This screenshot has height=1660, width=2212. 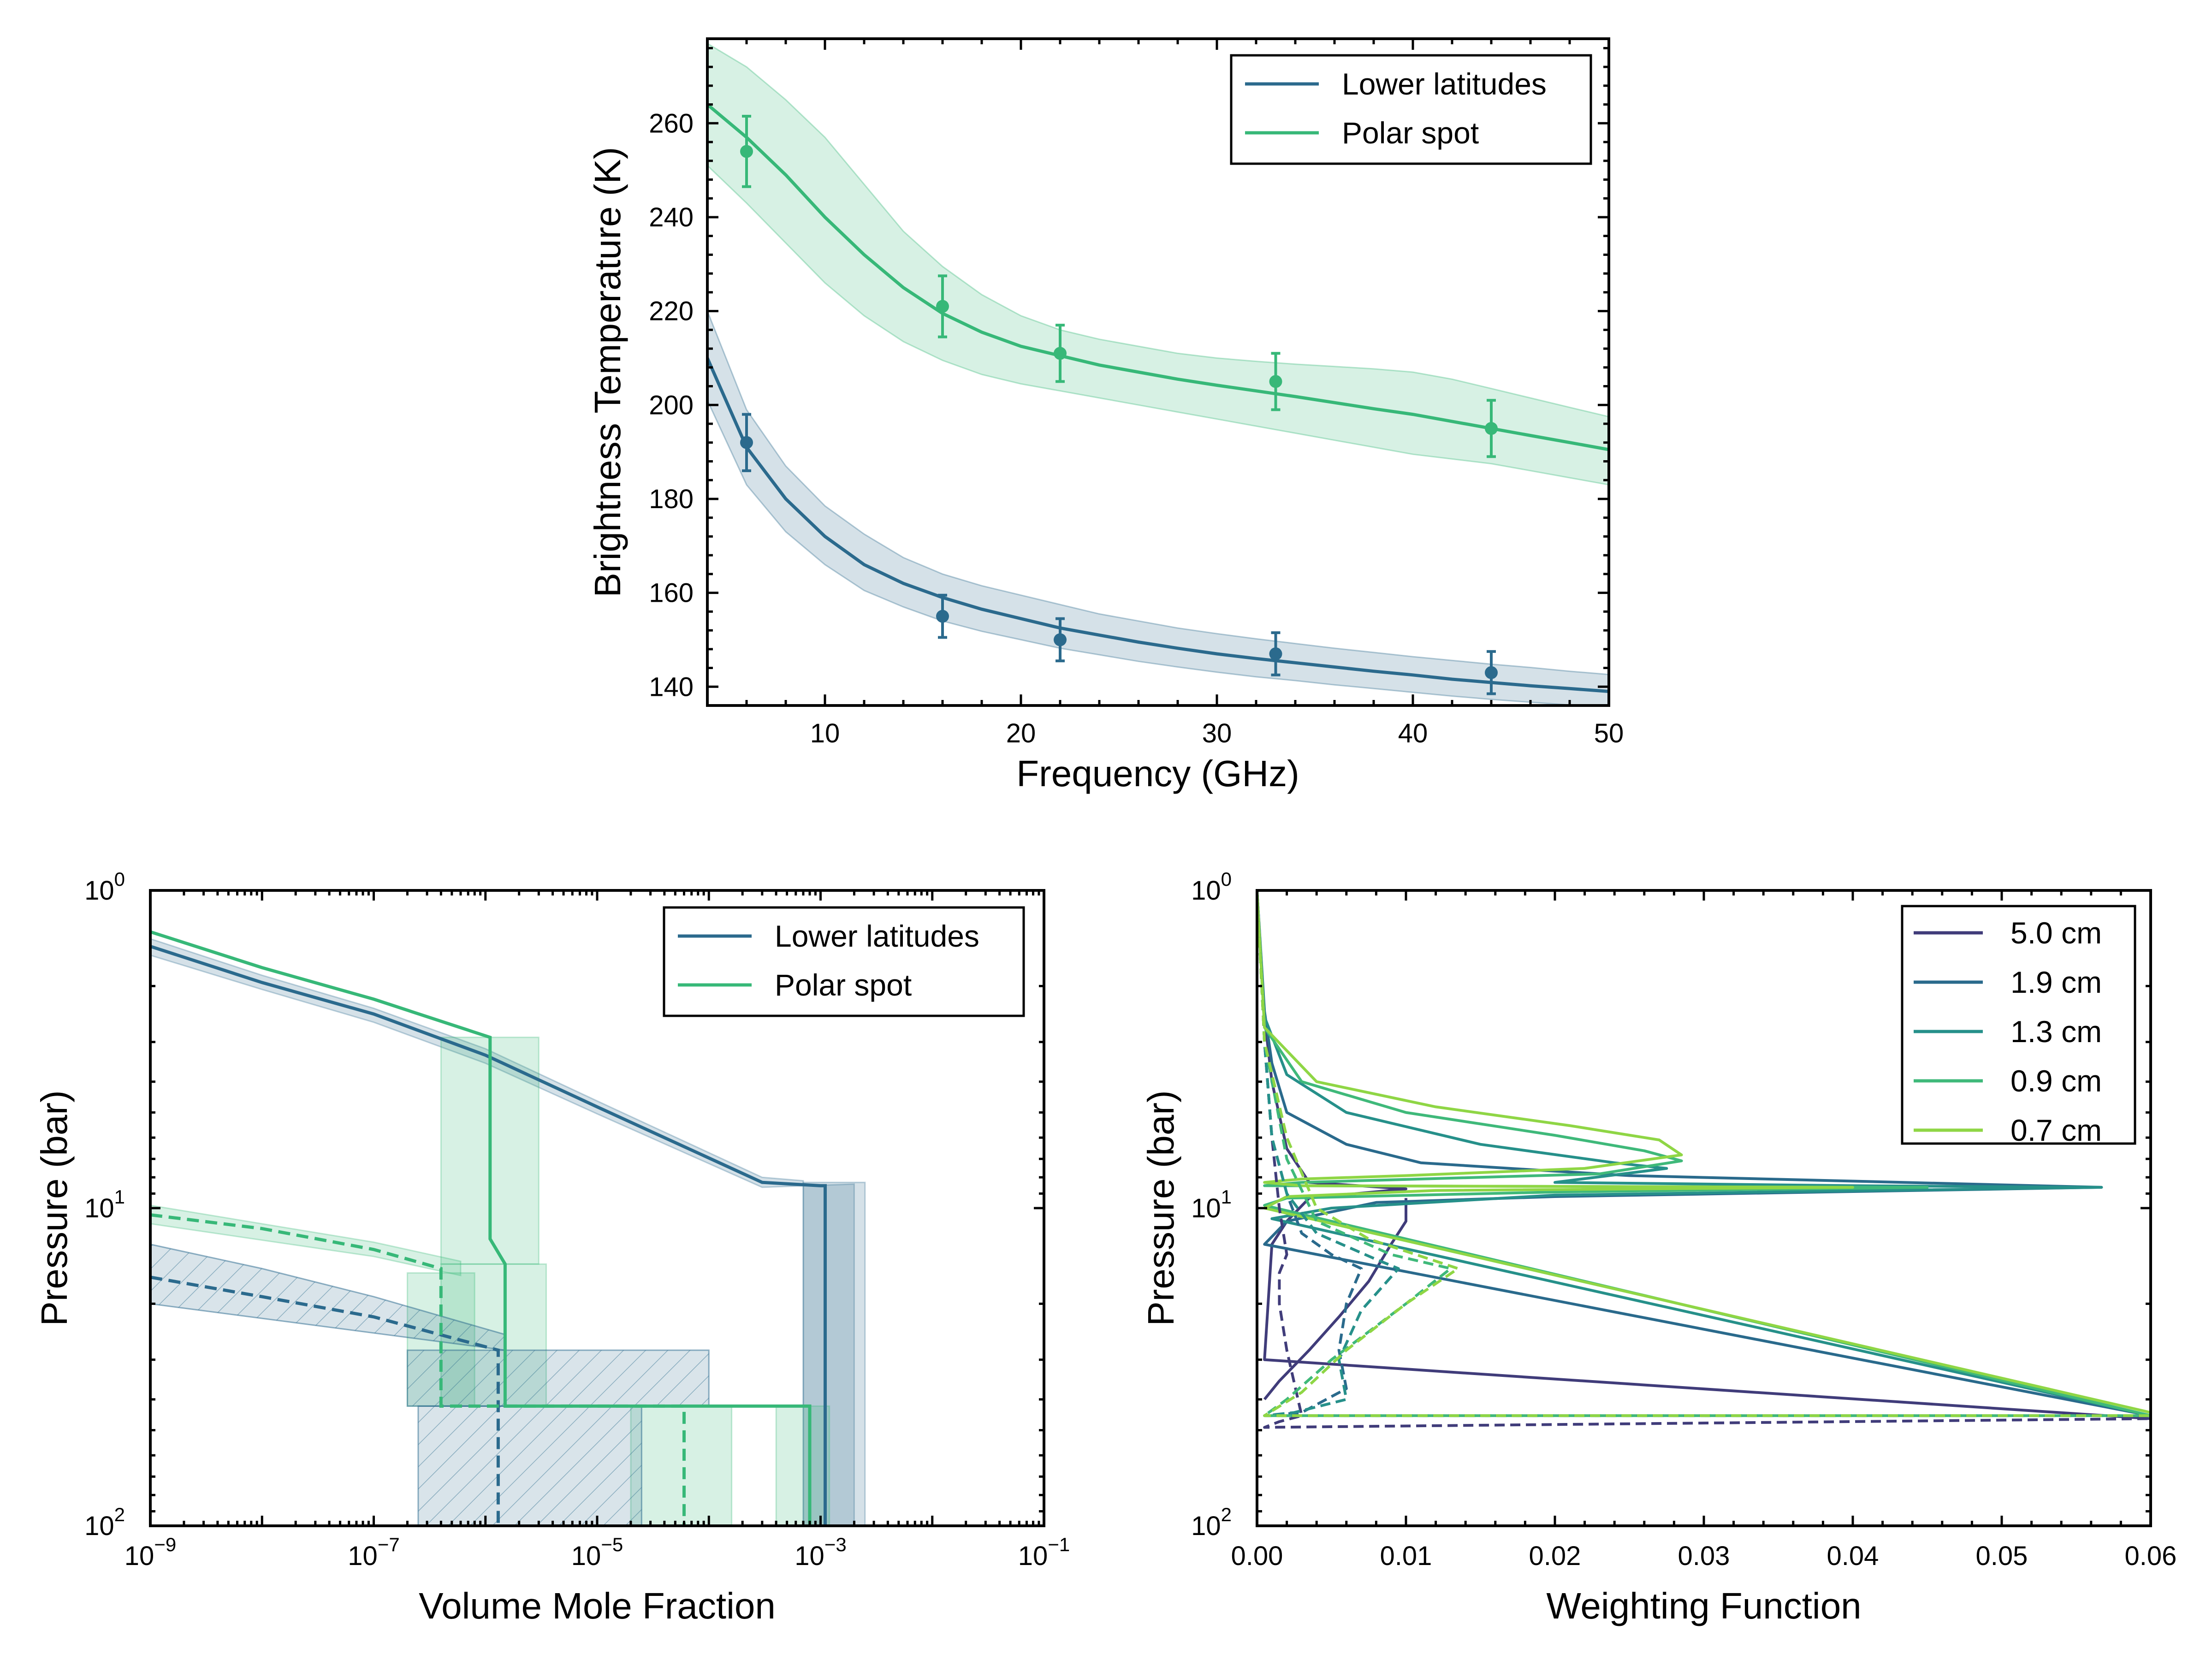 I want to click on br-legend-label-5-0: 5.0 cm, so click(x=2056, y=933).